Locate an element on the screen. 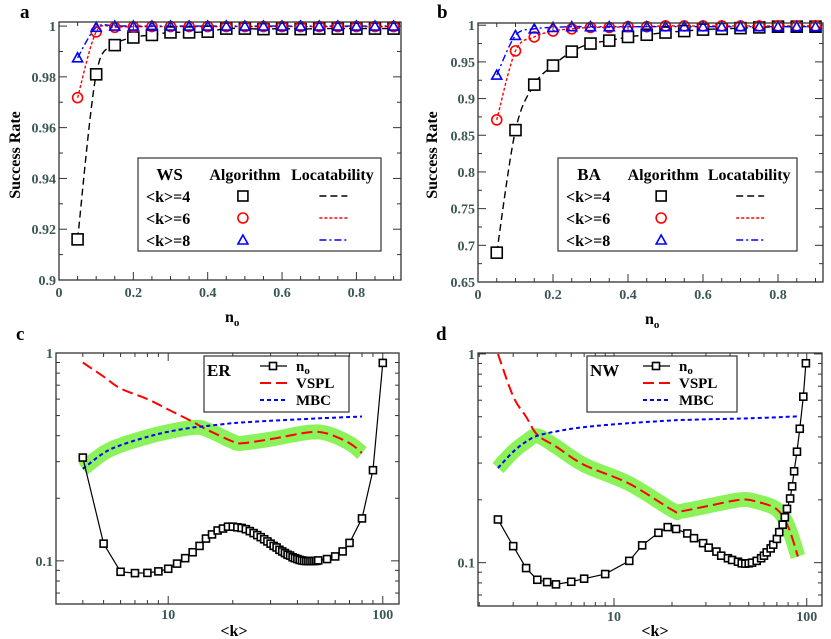 The width and height of the screenshot is (831, 639). vspl-line is located at coordinates (648, 455).